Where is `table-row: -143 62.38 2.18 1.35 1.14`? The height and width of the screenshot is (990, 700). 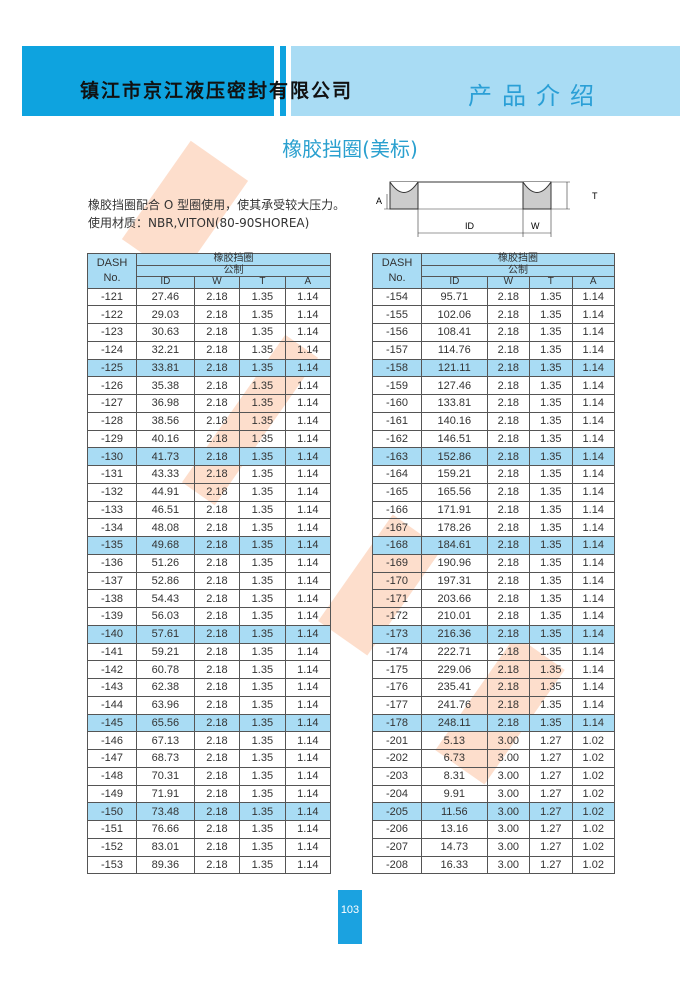
table-row: -143 62.38 2.18 1.35 1.14 is located at coordinates (209, 687).